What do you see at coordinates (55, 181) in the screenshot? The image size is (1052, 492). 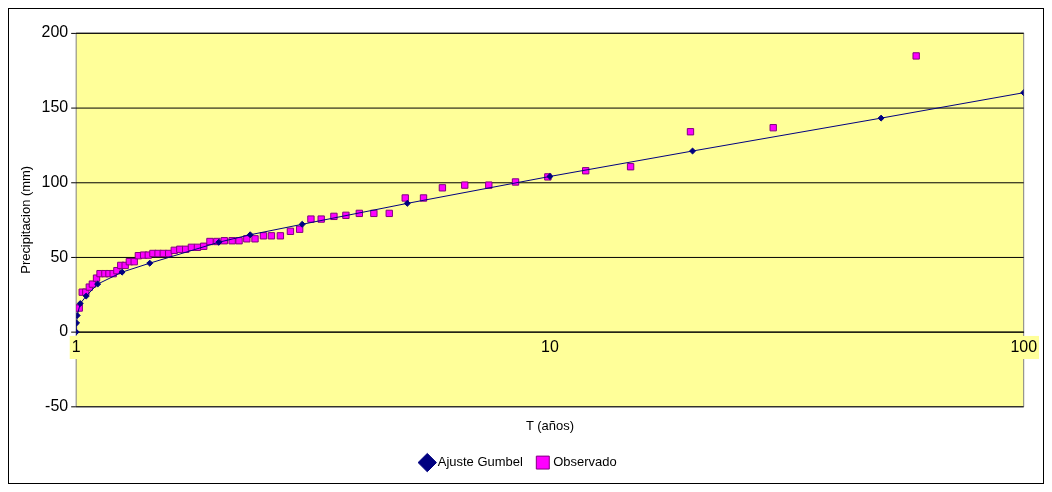 I see `y-tick-label: 100` at bounding box center [55, 181].